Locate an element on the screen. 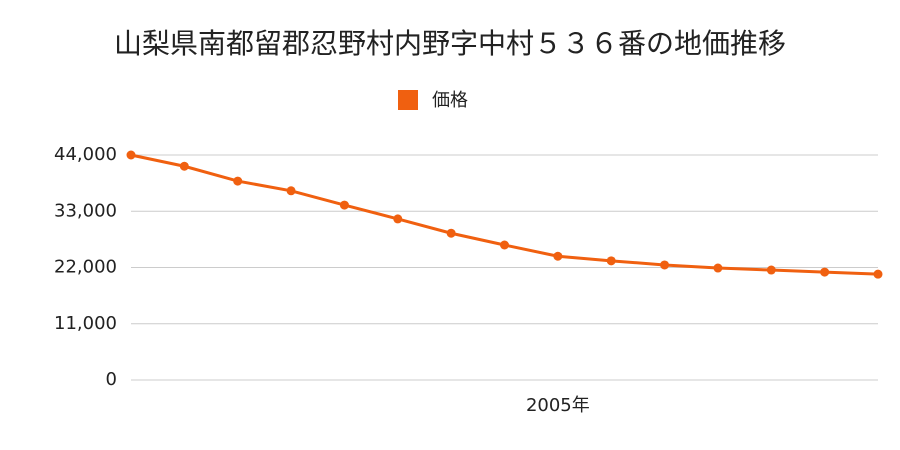 This screenshot has width=900, height=450. legend-swatch is located at coordinates (408, 100).